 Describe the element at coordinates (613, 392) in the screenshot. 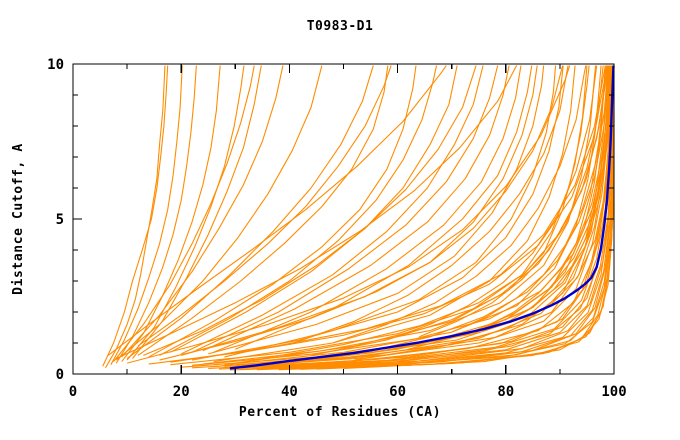

I see `x-tick-label-100: 100` at that location.